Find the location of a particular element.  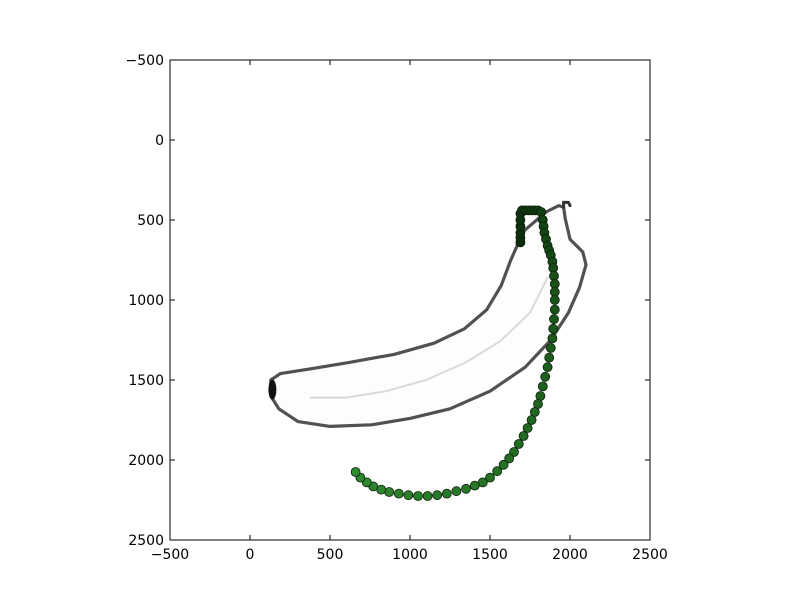

banana-outline is located at coordinates (428, 316).